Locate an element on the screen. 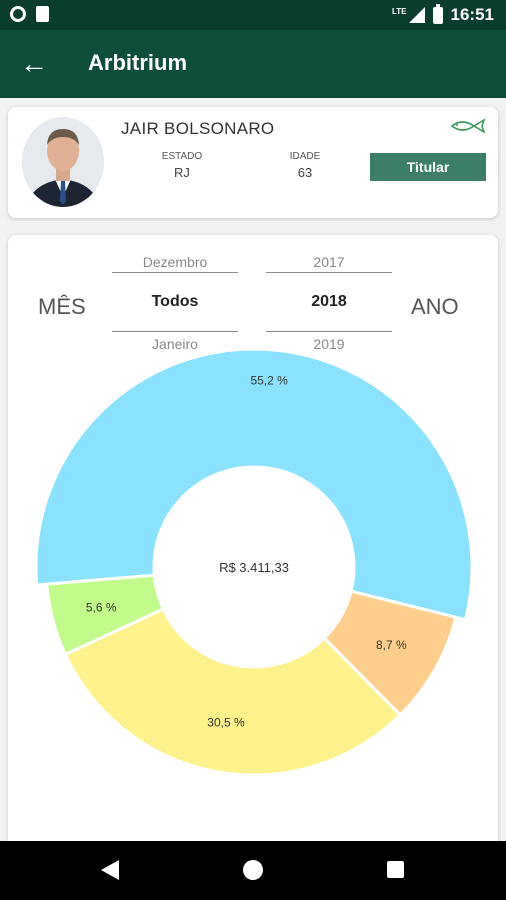 Image resolution: width=506 pixels, height=900 pixels. party-logo-icon is located at coordinates (468, 126).